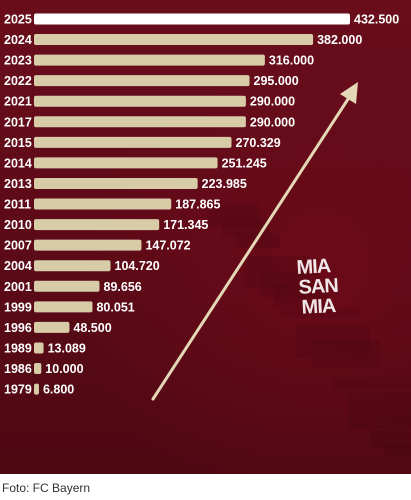 The width and height of the screenshot is (411, 500). Describe the element at coordinates (18, 40) in the screenshot. I see `year-label: 2024` at that location.